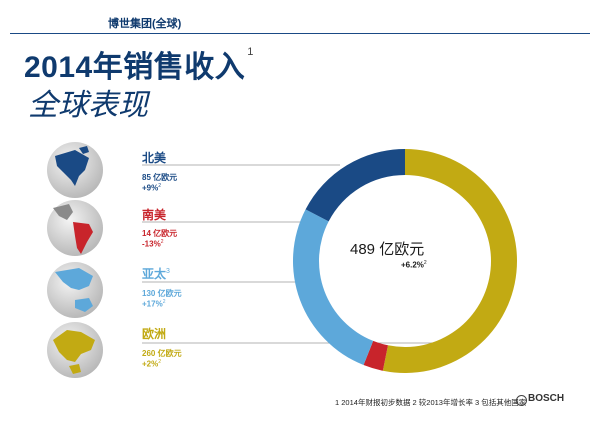 This screenshot has height=424, width=600. Describe the element at coordinates (156, 274) in the screenshot. I see `region-name-asia-pacific: 亚太3` at that location.